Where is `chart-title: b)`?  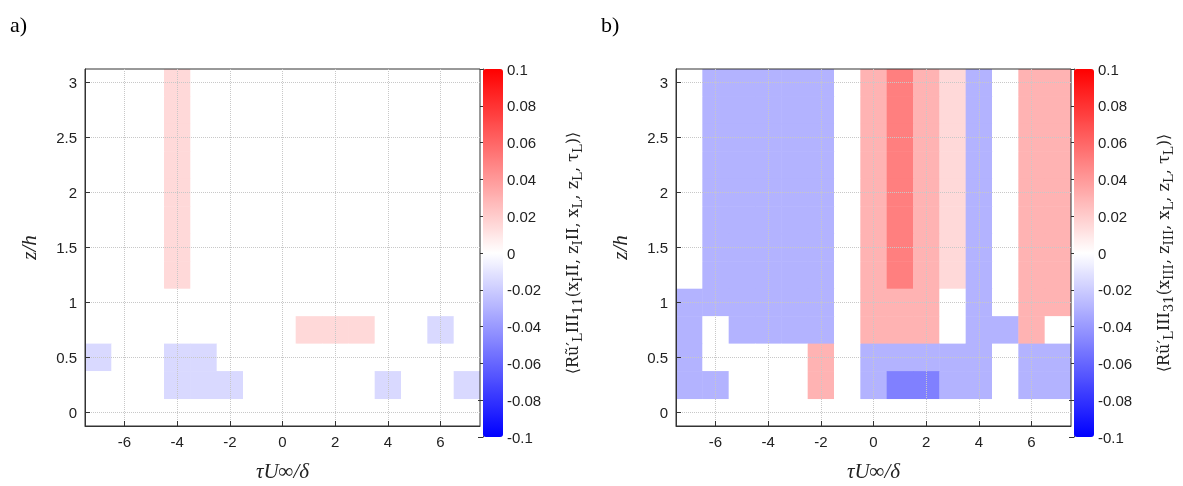
chart-title: b) is located at coordinates (610, 24).